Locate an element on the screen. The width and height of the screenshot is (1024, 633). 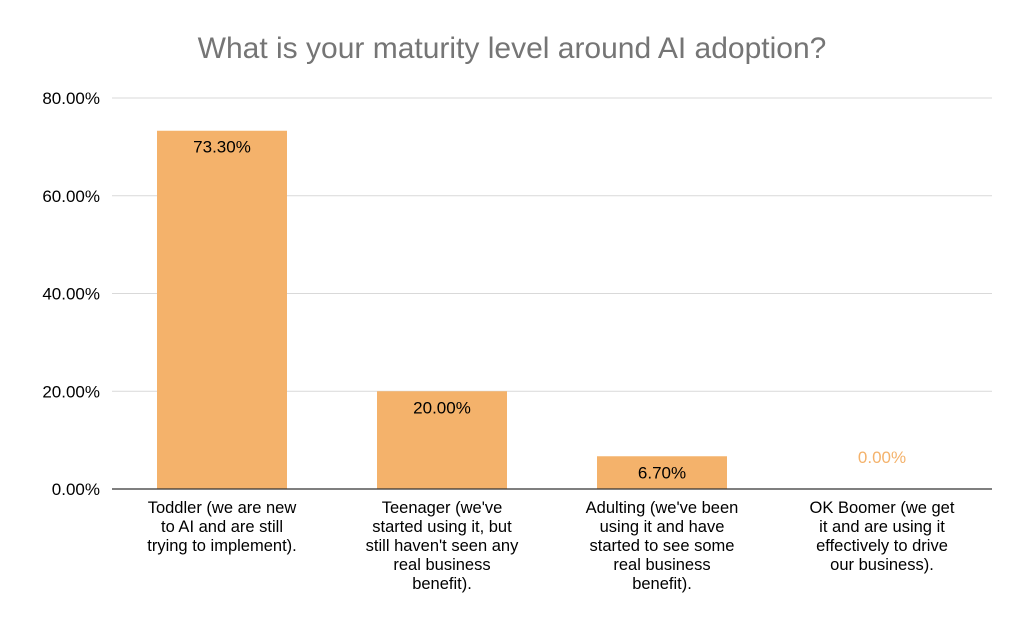
y-tick-label: 40.00% is located at coordinates (71, 294).